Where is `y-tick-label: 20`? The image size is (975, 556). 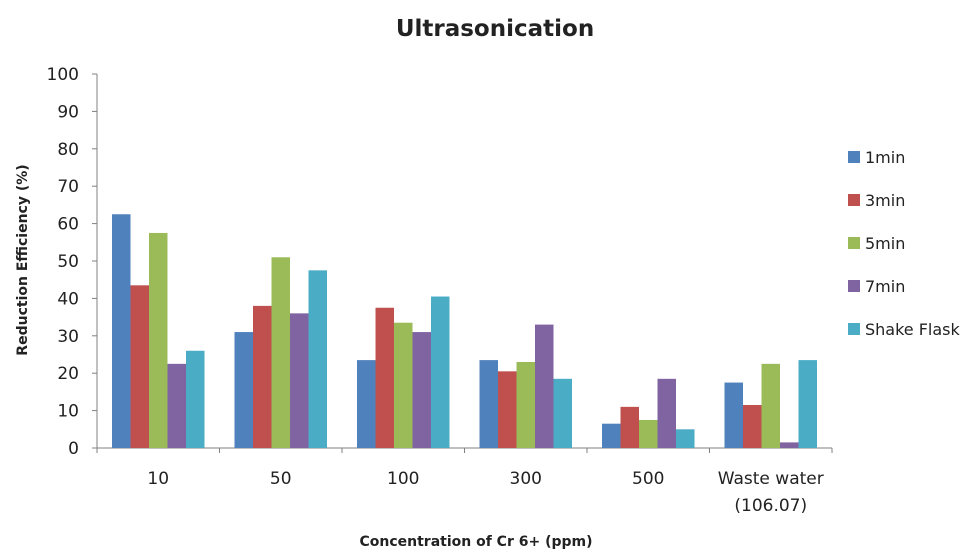 y-tick-label: 20 is located at coordinates (68, 374).